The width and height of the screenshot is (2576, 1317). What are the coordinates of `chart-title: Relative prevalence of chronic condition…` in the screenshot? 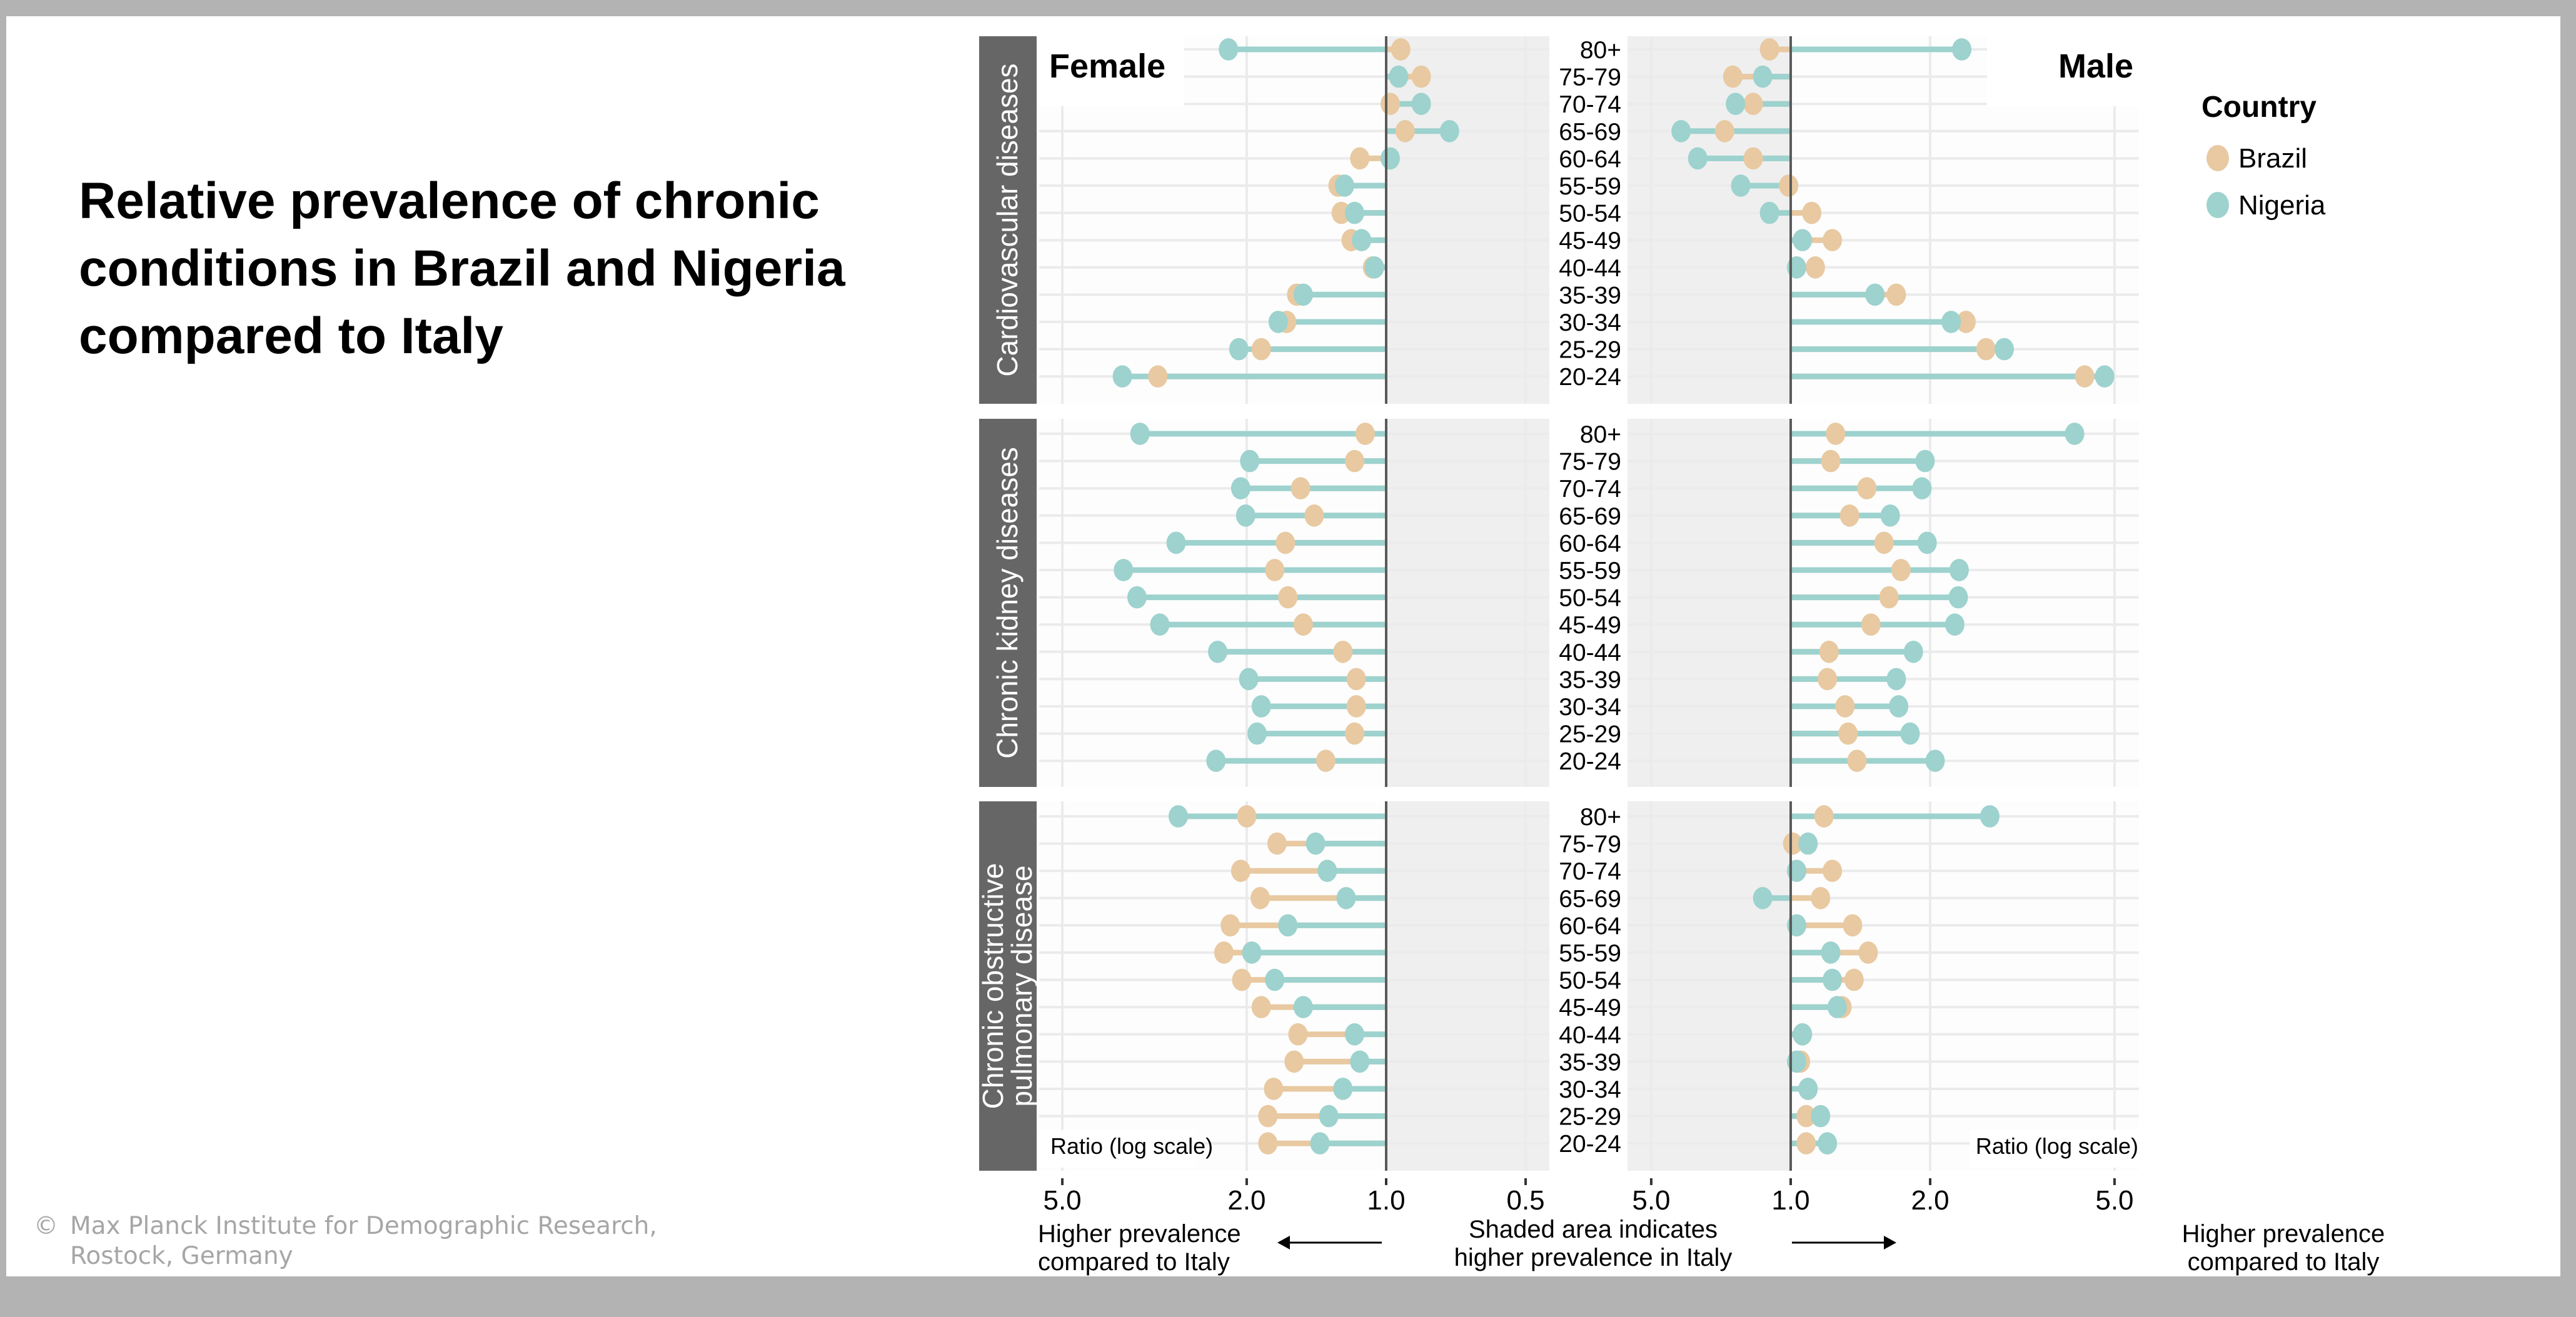 It's located at (516, 269).